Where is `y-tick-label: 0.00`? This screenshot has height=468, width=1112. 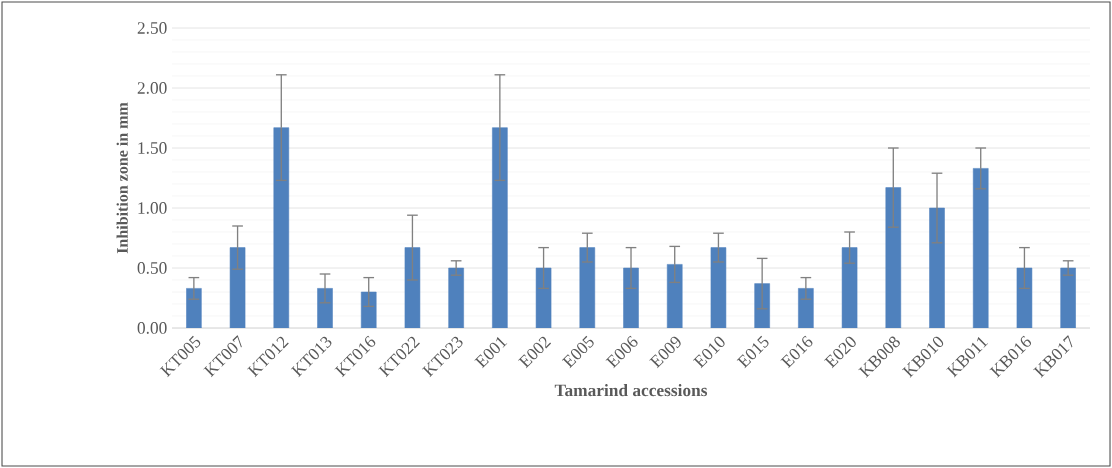
y-tick-label: 0.00 is located at coordinates (152, 328).